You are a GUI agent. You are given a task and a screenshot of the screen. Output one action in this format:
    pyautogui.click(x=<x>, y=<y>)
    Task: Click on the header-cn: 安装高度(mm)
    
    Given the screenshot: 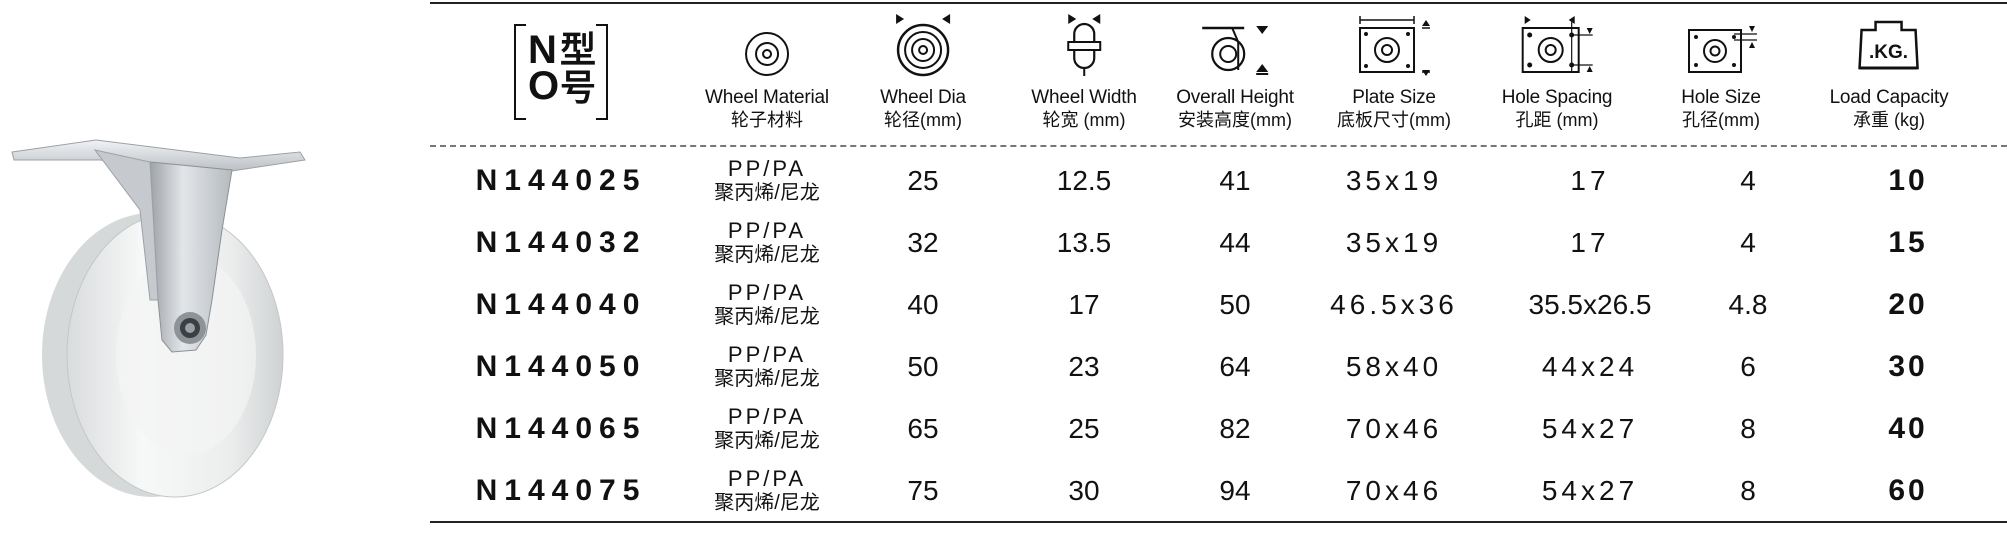 What is the action you would take?
    pyautogui.click(x=1235, y=120)
    